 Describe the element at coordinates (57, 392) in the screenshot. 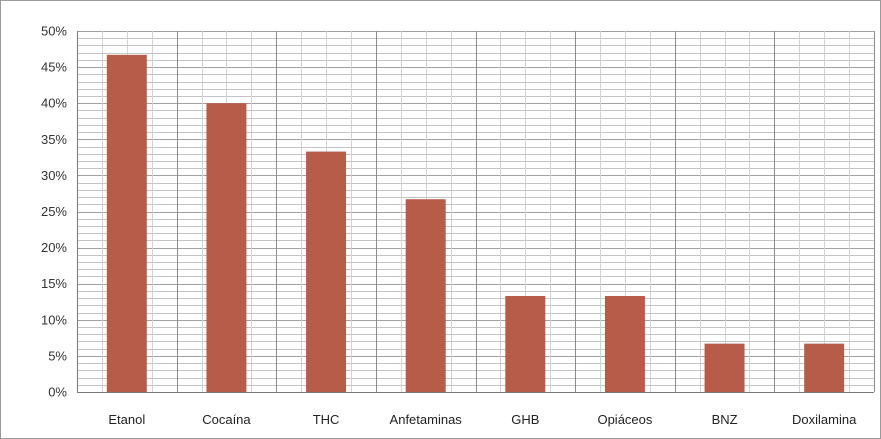

I see `y-tick-label: 0%` at that location.